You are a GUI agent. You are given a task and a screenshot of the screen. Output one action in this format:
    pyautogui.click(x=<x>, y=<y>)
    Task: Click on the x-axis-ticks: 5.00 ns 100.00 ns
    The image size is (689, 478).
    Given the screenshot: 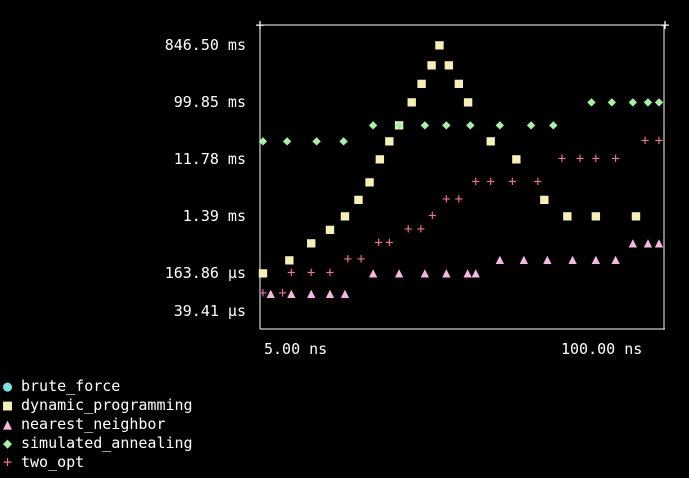 What is the action you would take?
    pyautogui.click(x=453, y=349)
    